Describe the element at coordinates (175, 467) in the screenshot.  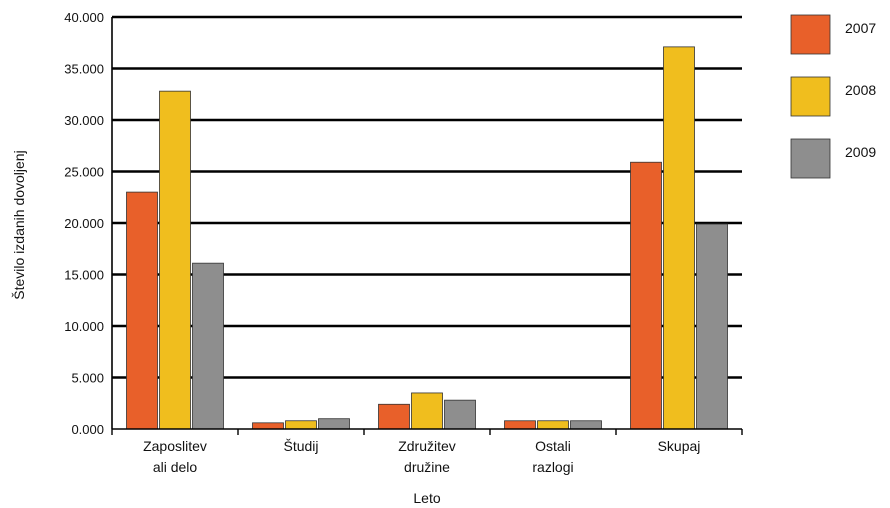
I see `x-category-label: ali delo` at that location.